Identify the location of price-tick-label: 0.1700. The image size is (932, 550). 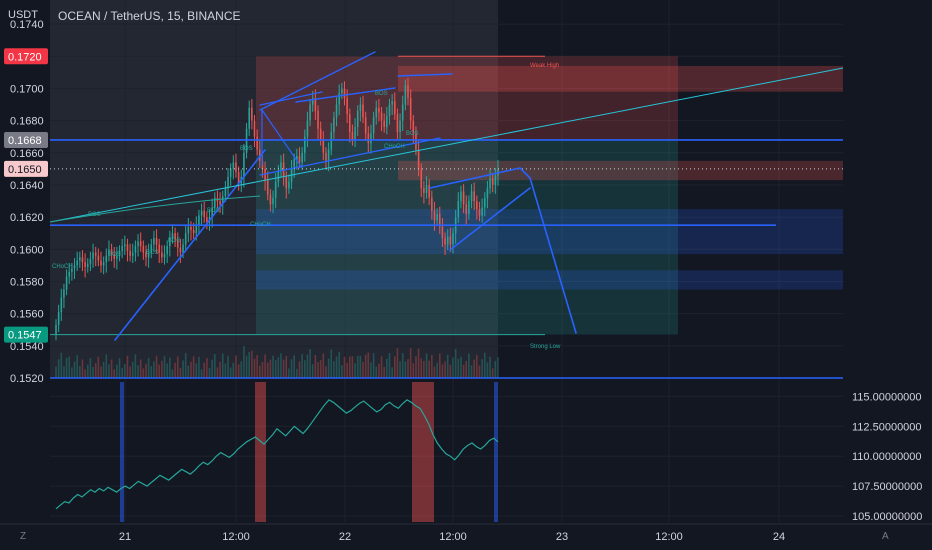
(27, 89).